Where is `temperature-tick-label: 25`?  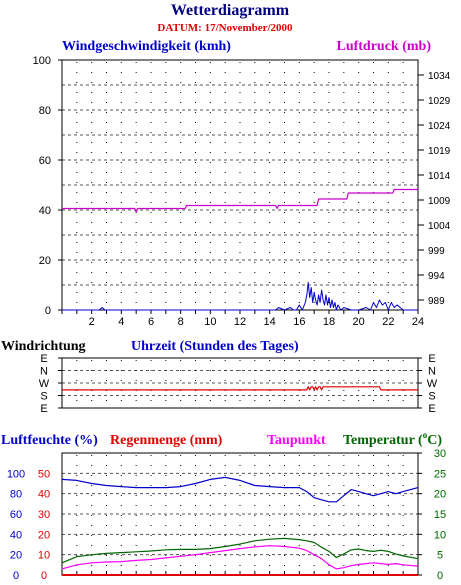
temperature-tick-label: 25 is located at coordinates (440, 474).